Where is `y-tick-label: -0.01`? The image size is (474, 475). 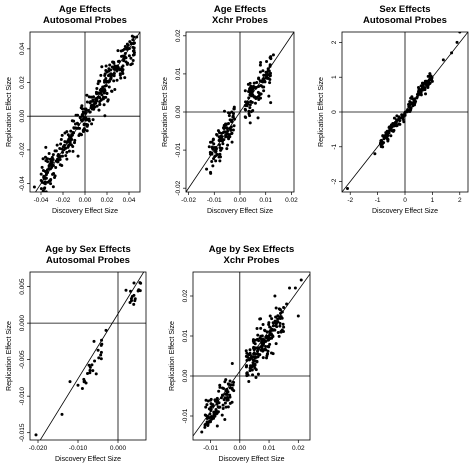 y-tick-label: -0.01 is located at coordinates (185, 415).